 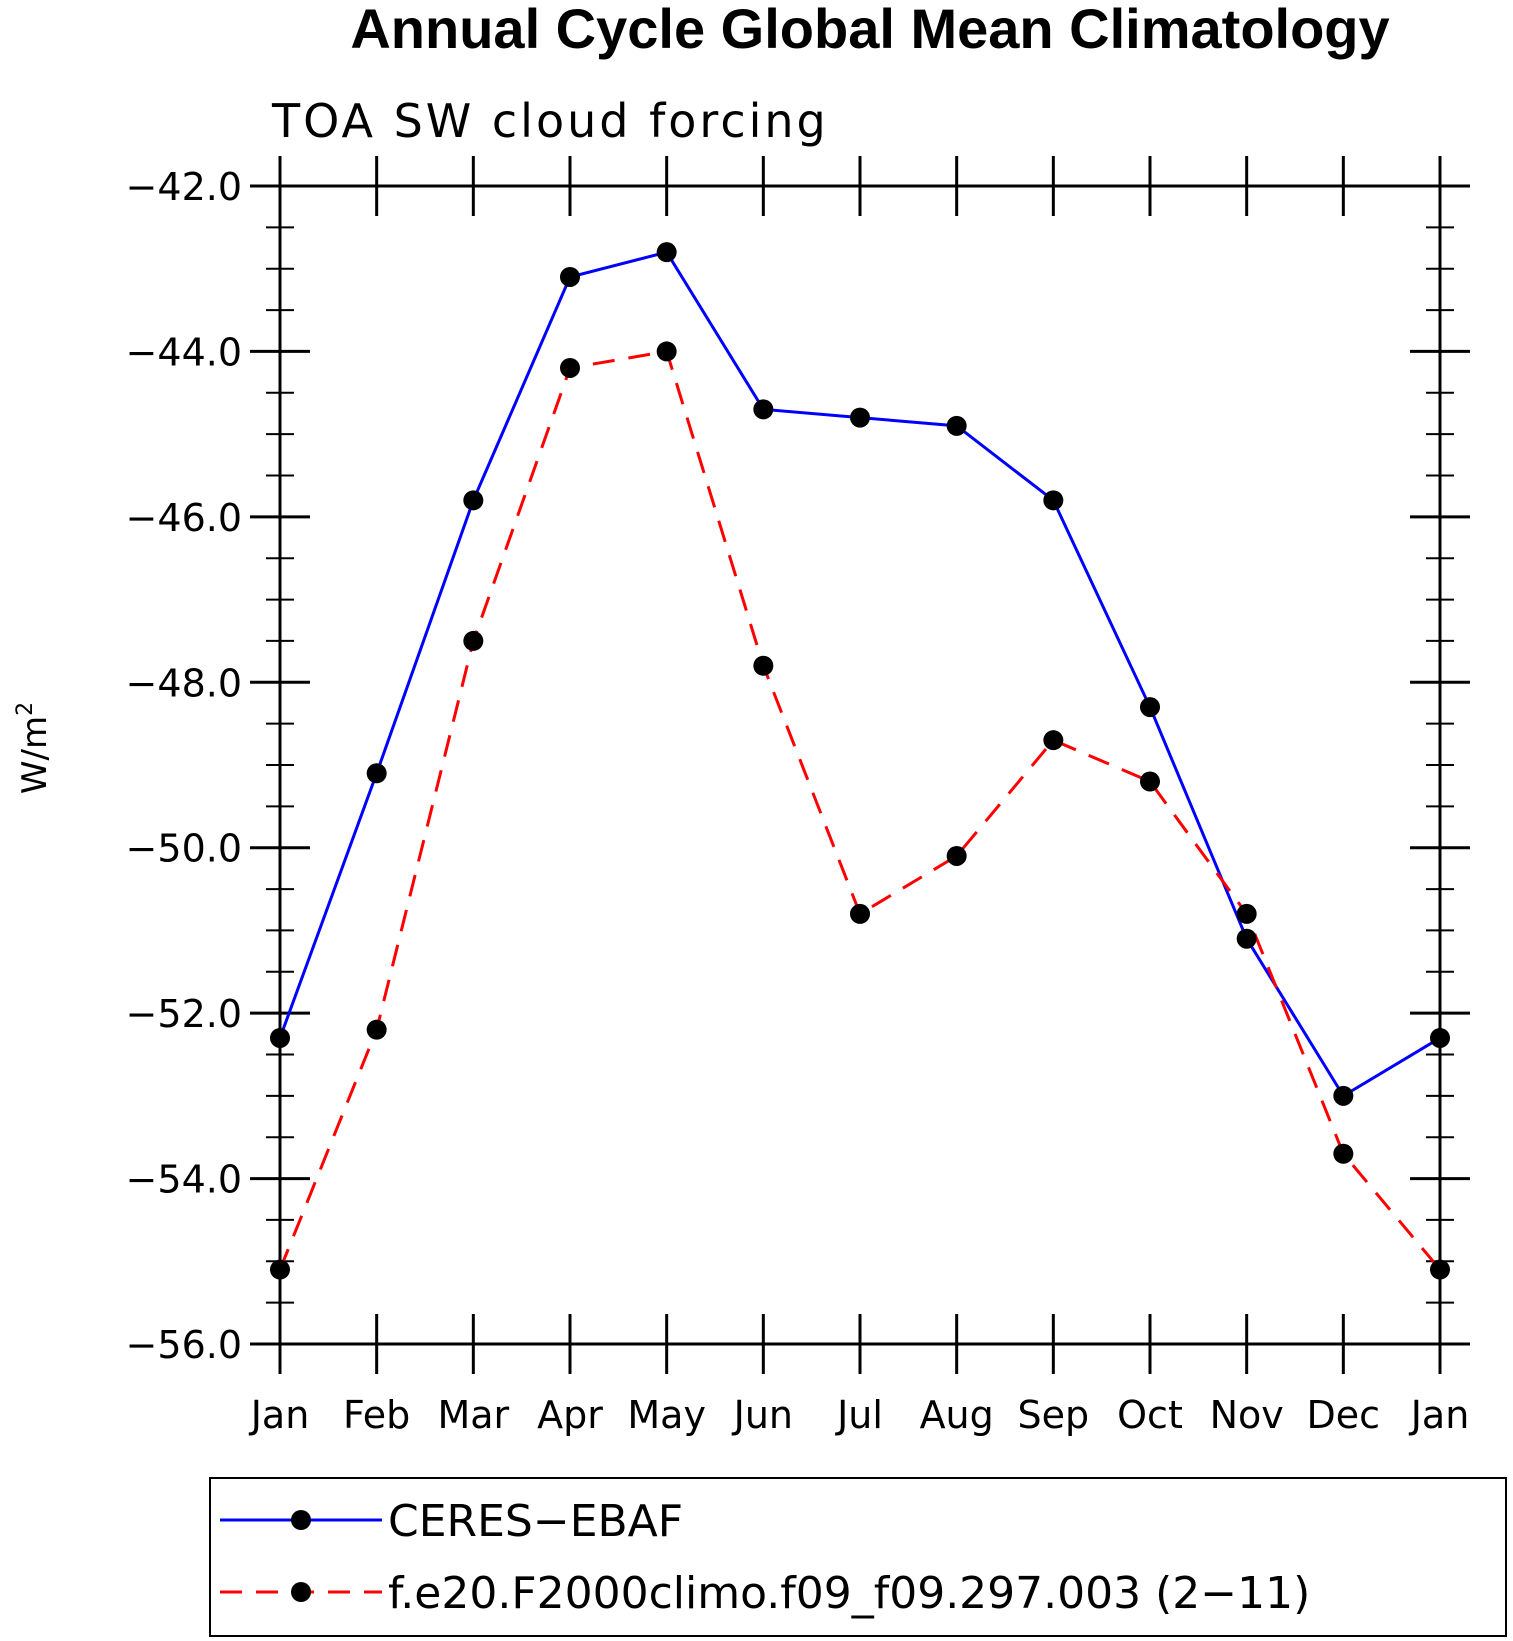 I want to click on x-tick-label: Sep, so click(x=1054, y=1415).